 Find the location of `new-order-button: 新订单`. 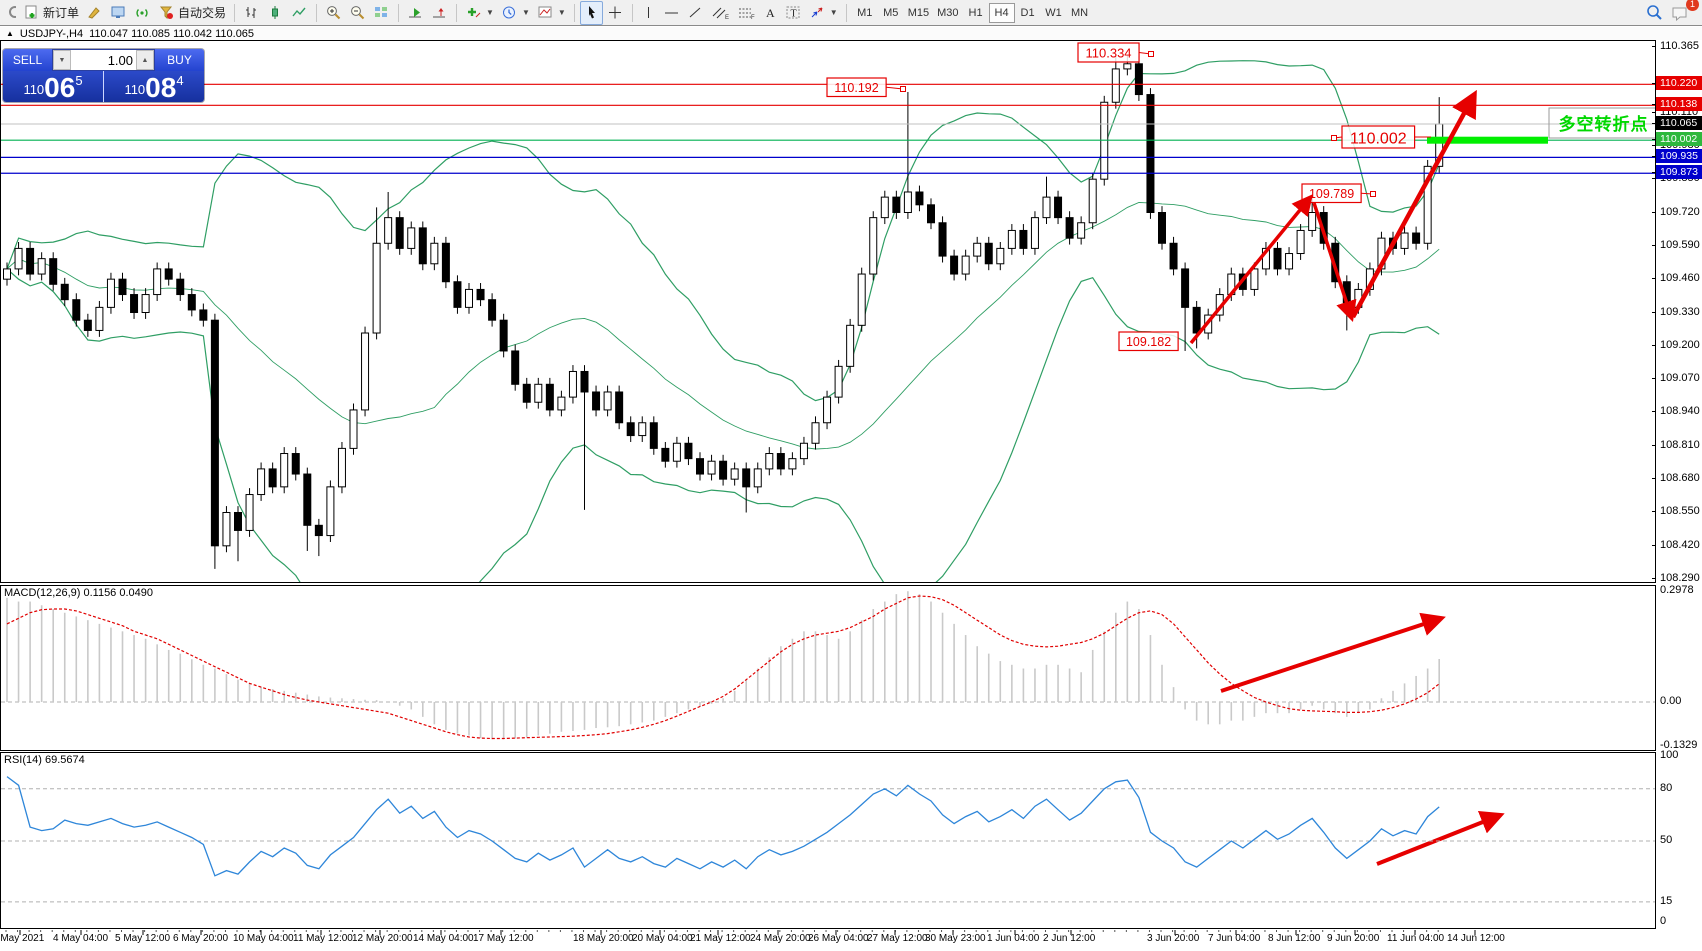

new-order-button: 新订单 is located at coordinates (51, 13).